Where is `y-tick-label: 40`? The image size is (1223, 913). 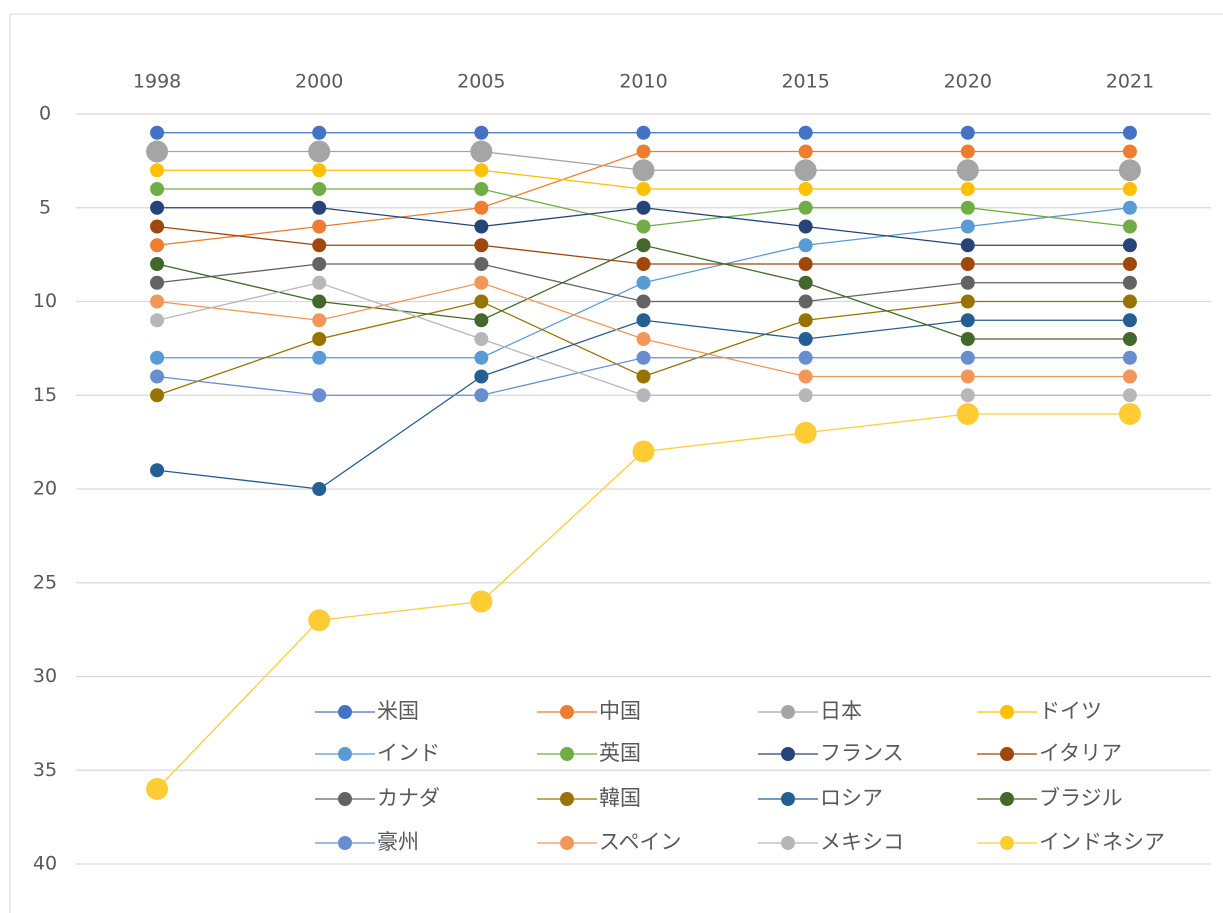
y-tick-label: 40 is located at coordinates (45, 864).